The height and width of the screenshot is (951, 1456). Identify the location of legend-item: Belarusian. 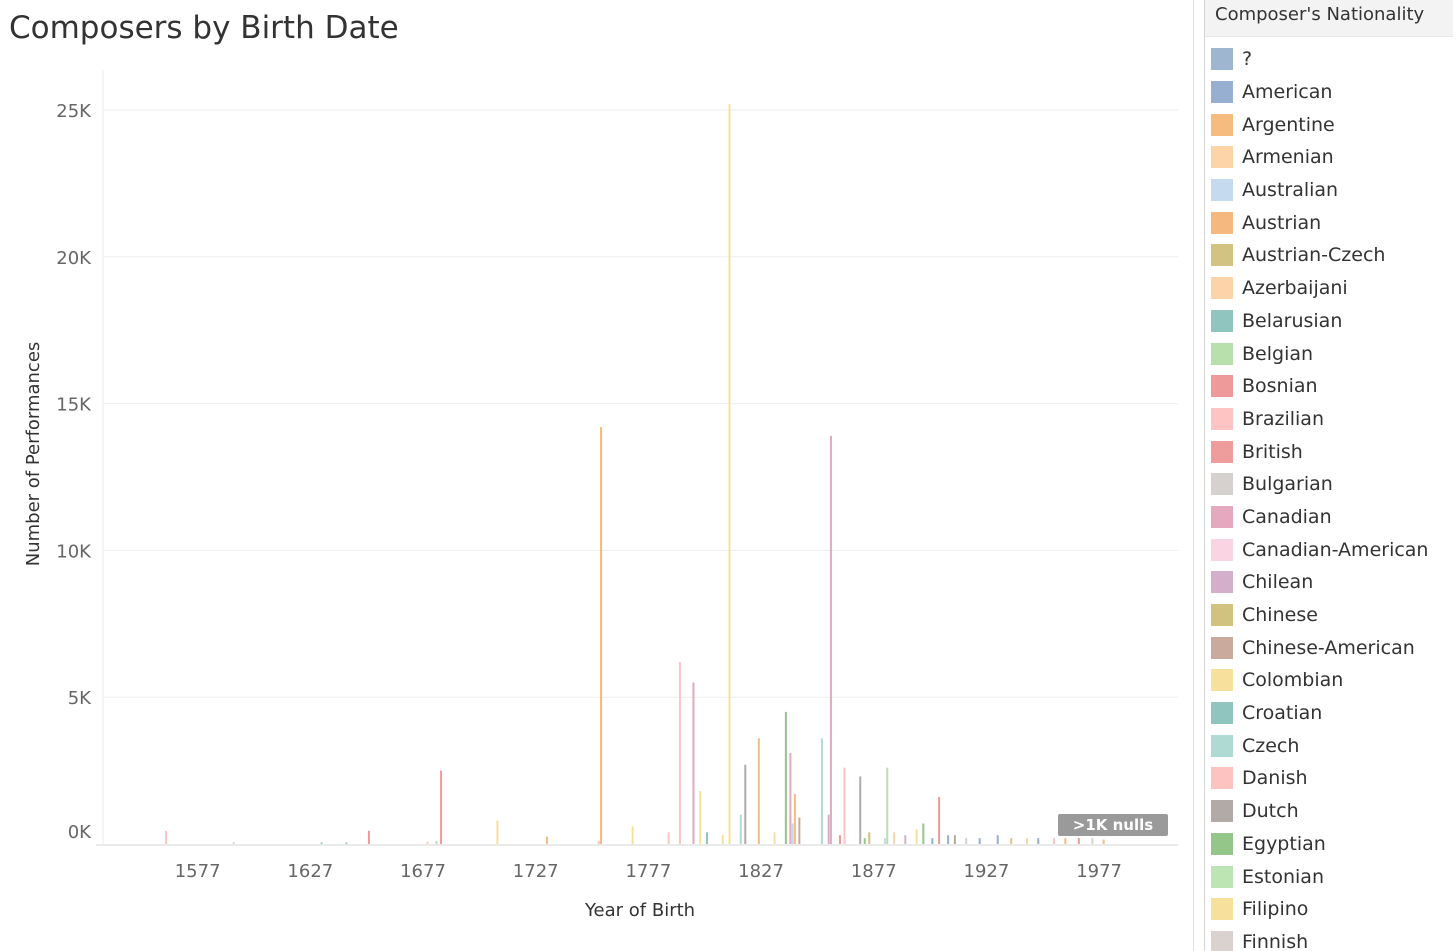
(1329, 321).